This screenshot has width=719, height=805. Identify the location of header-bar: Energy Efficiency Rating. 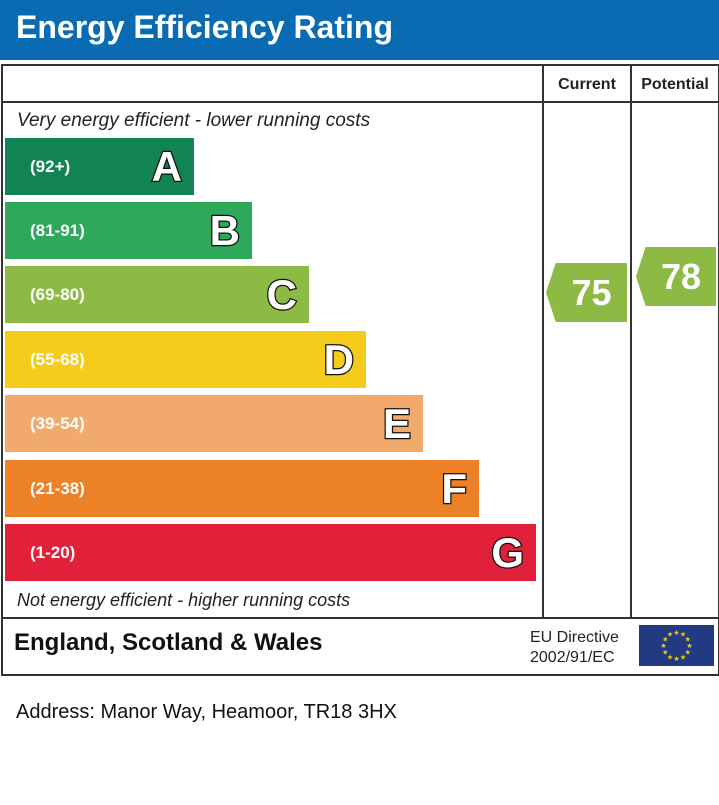
(359, 30).